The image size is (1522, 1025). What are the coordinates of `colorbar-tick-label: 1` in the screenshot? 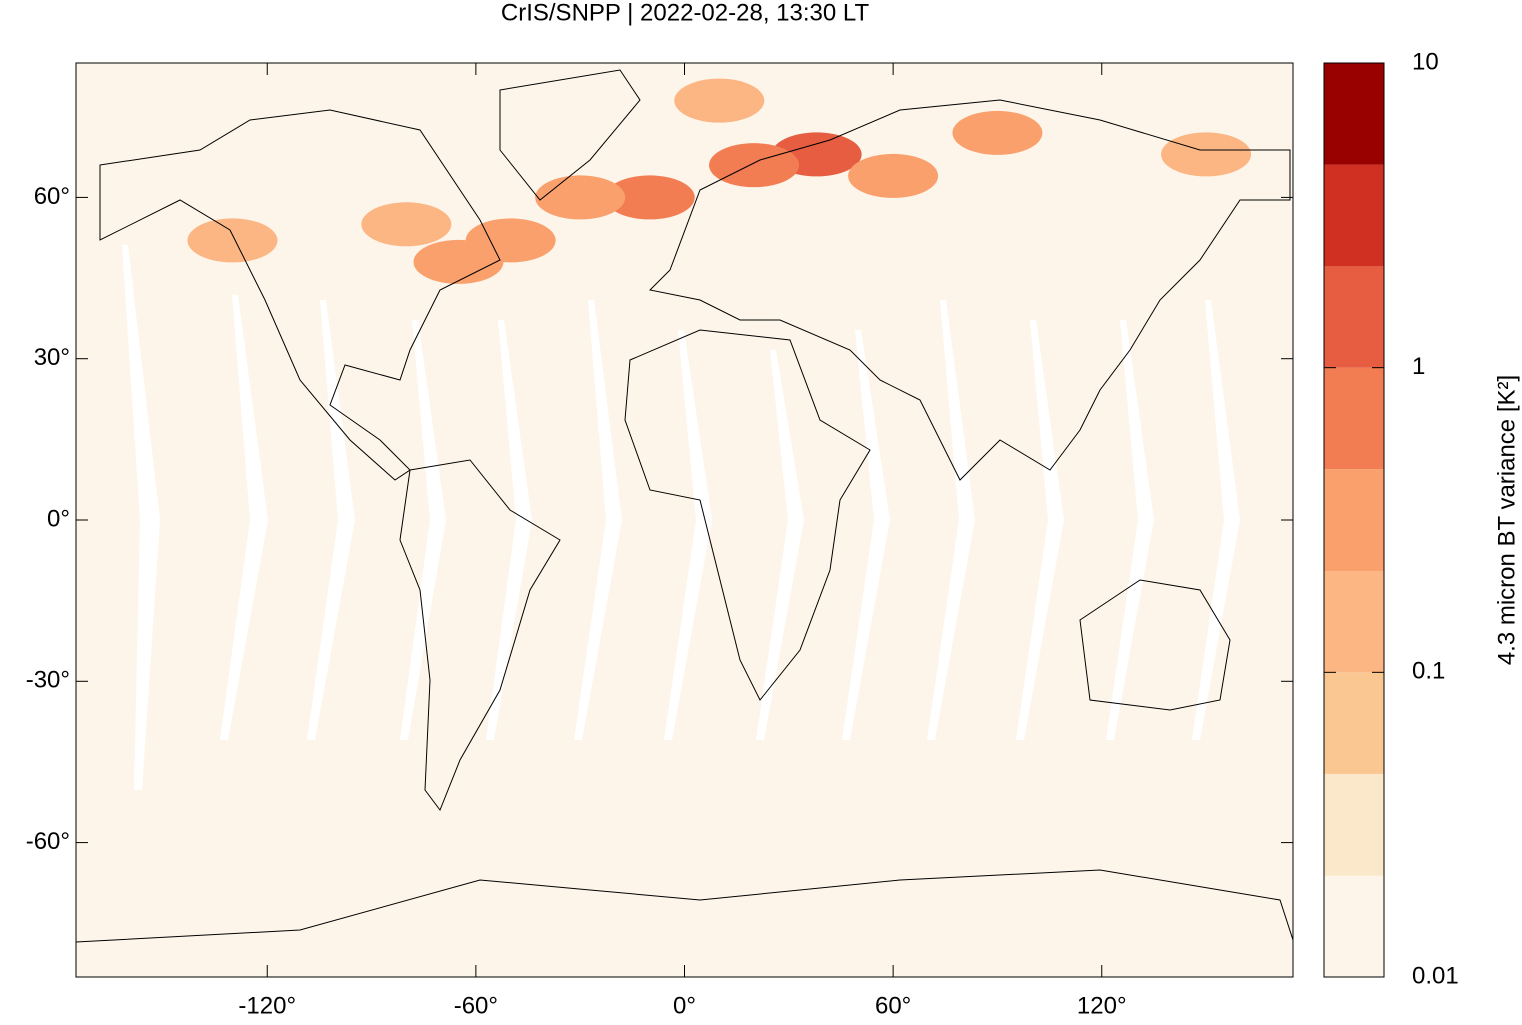 It's located at (1418, 366).